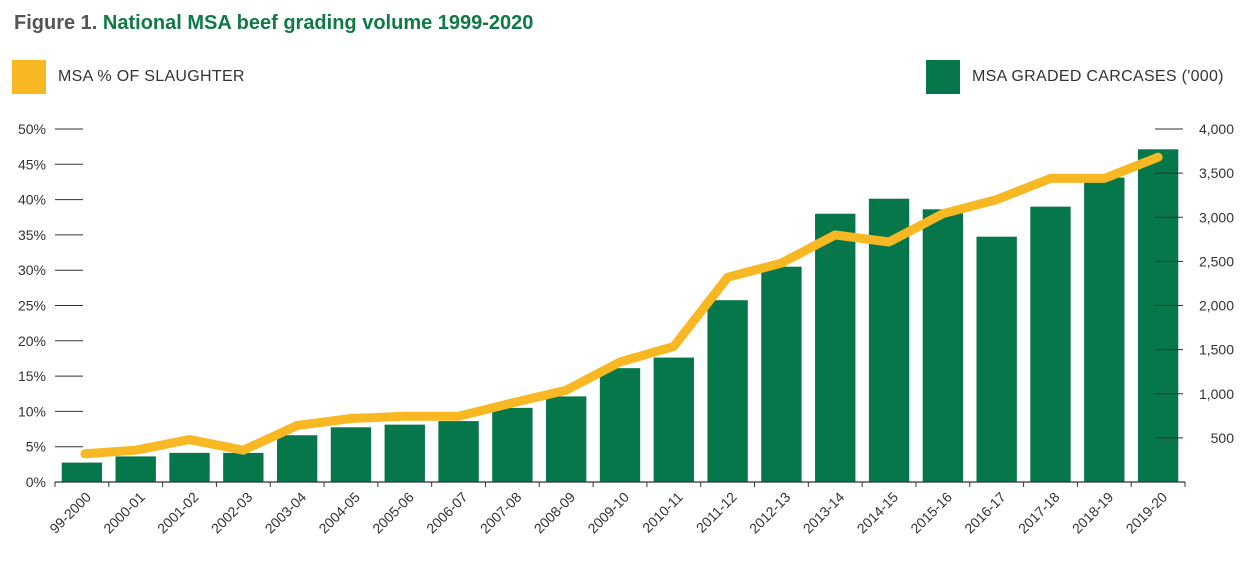 The width and height of the screenshot is (1258, 568). I want to click on left-tick-label: 5%, so click(36, 447).